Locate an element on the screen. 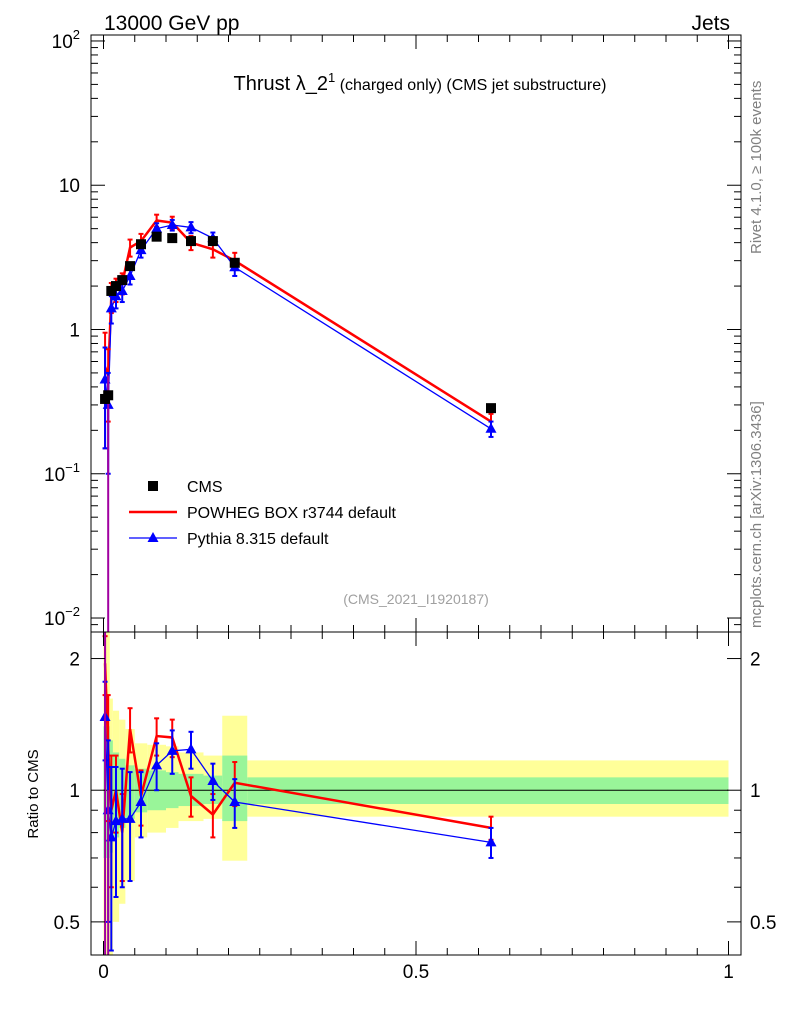 This screenshot has width=786, height=1024. title-suffix: (charged only) (CMS jet substructure) is located at coordinates (470, 85).